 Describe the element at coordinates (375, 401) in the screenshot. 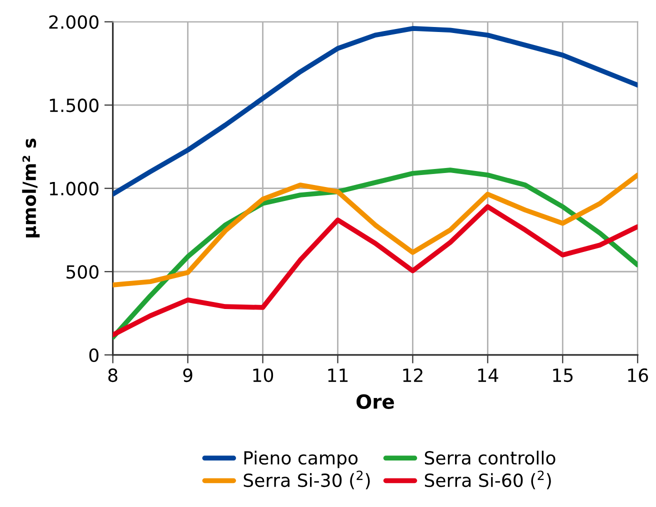

I see `x-axis-title: Ore` at that location.